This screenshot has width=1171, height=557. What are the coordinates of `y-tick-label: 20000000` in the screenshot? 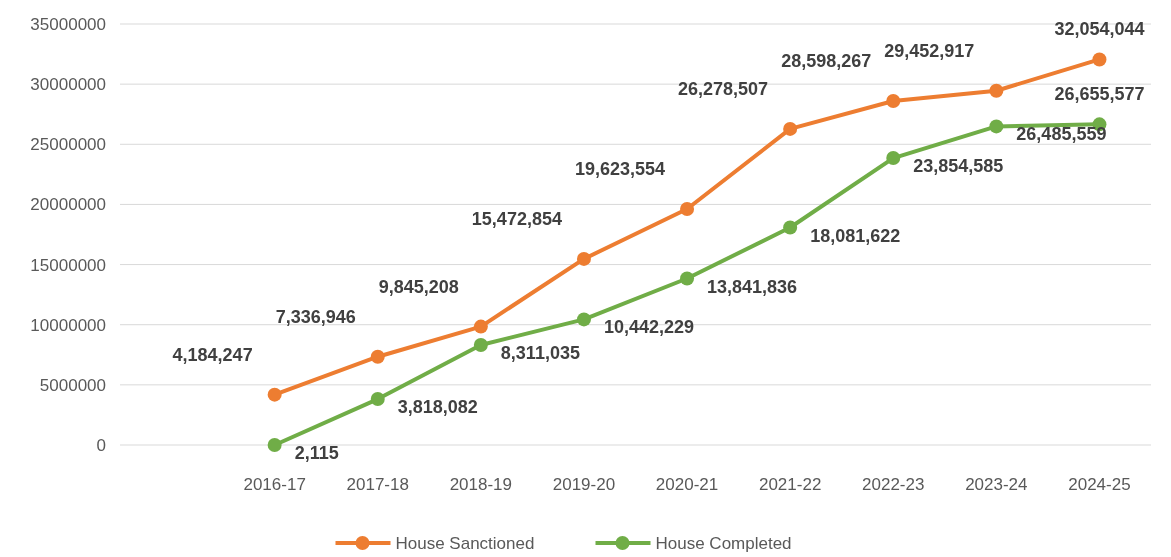 It's located at (68, 205).